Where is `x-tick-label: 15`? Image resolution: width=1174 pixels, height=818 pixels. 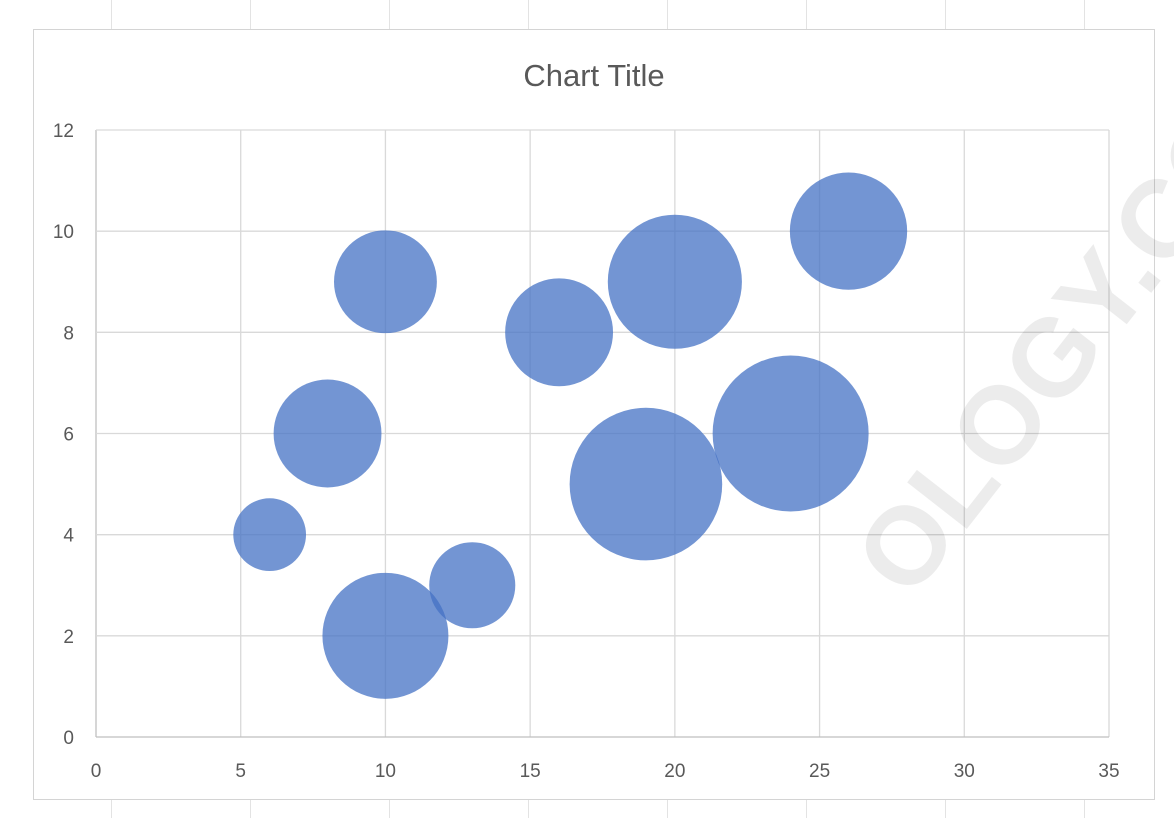 x-tick-label: 15 is located at coordinates (530, 771).